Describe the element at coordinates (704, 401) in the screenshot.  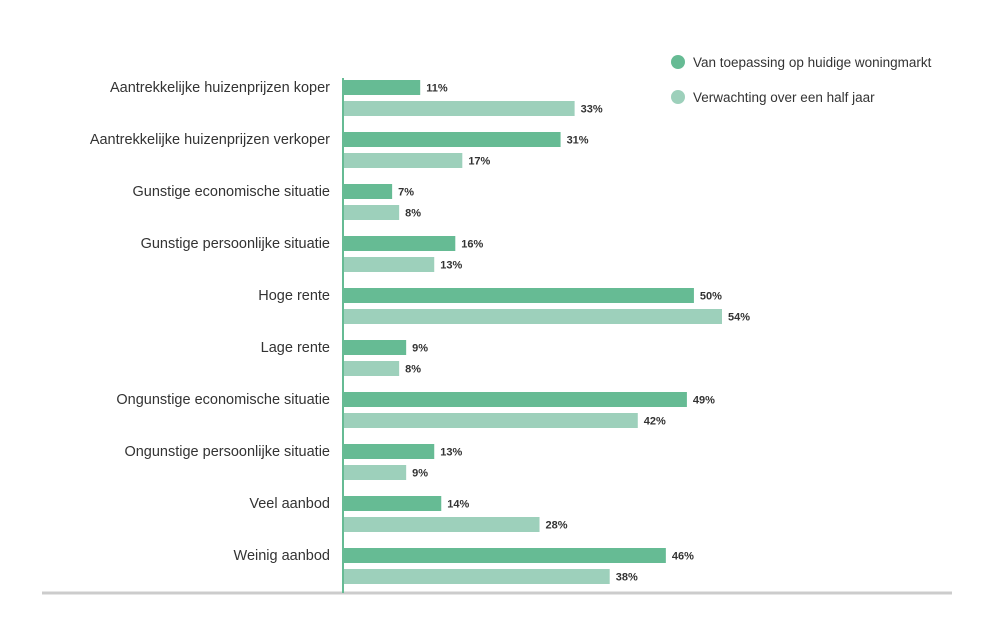
I see `data-label: 49%` at that location.